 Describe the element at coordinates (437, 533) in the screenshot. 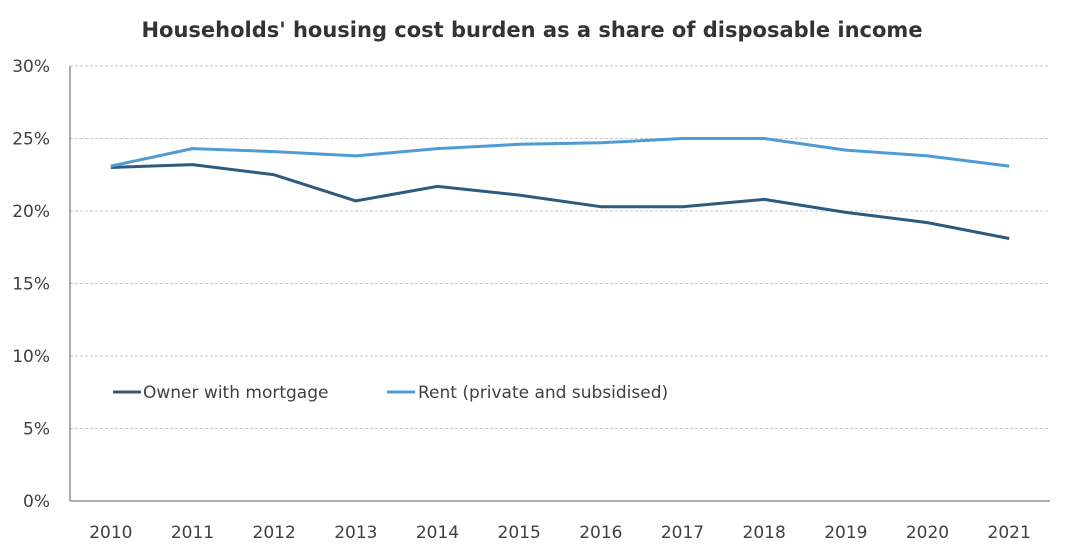

I see `x-tick-label: 2014` at that location.